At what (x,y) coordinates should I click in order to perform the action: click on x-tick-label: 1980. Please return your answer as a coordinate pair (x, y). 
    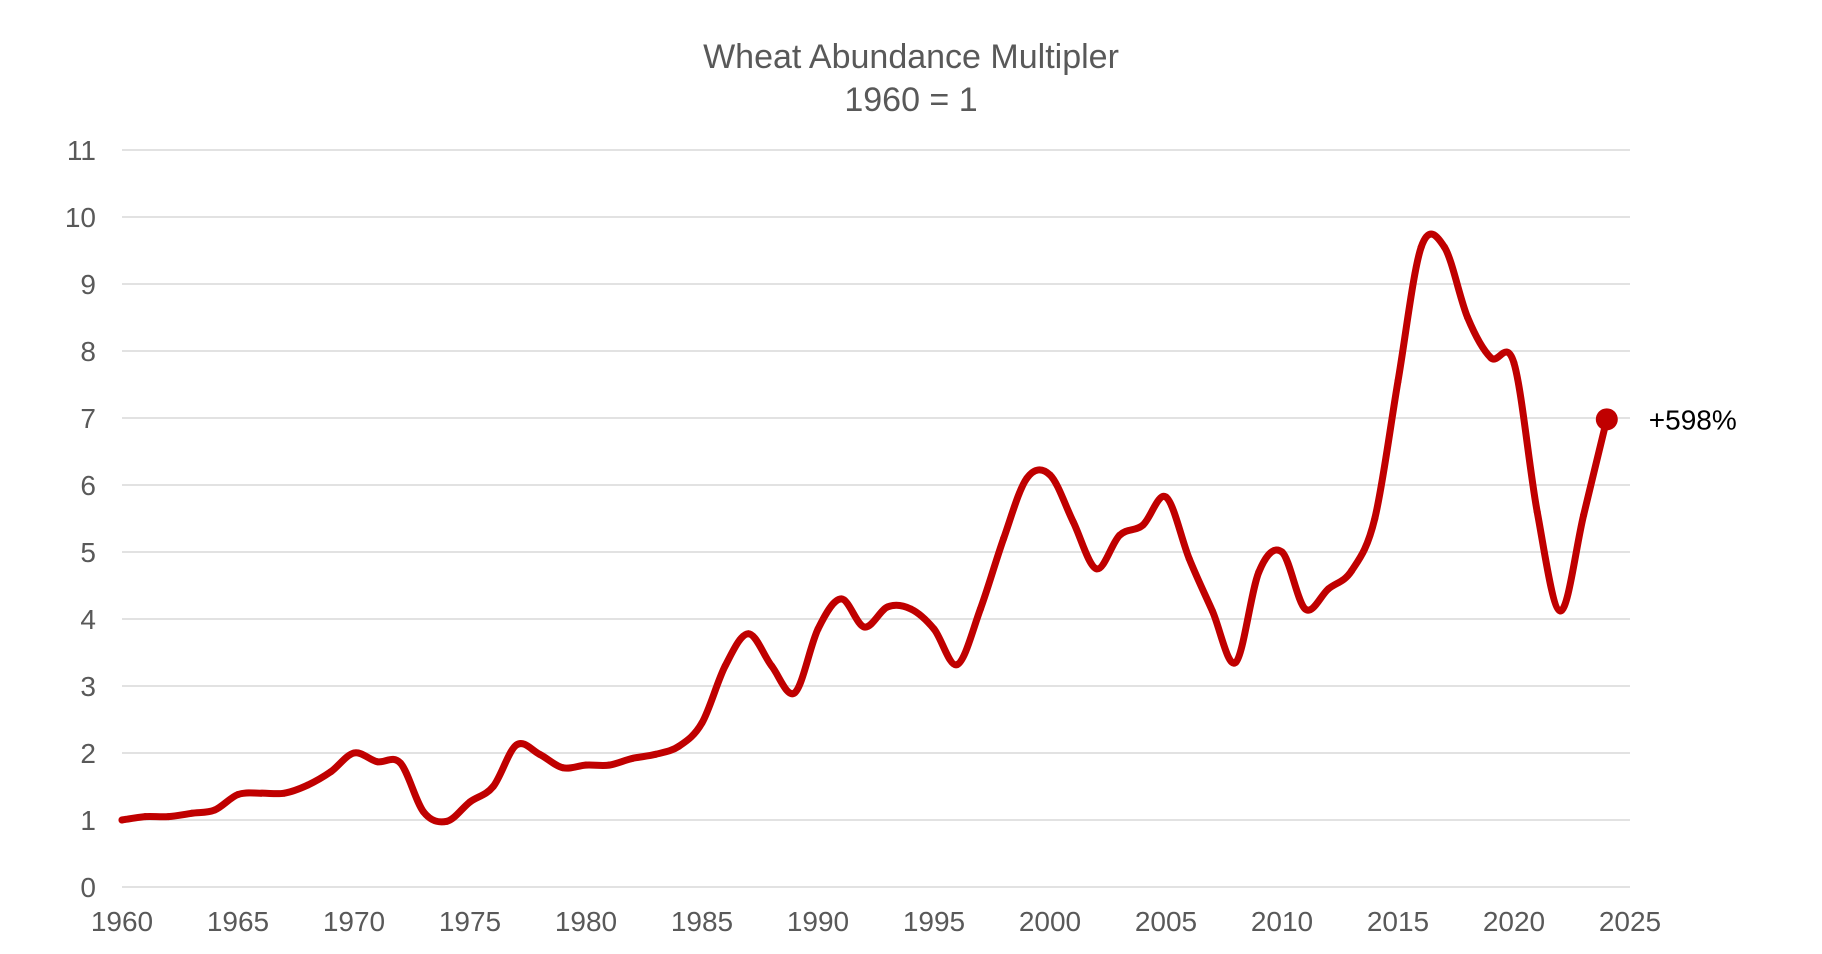
    Looking at the image, I should click on (586, 921).